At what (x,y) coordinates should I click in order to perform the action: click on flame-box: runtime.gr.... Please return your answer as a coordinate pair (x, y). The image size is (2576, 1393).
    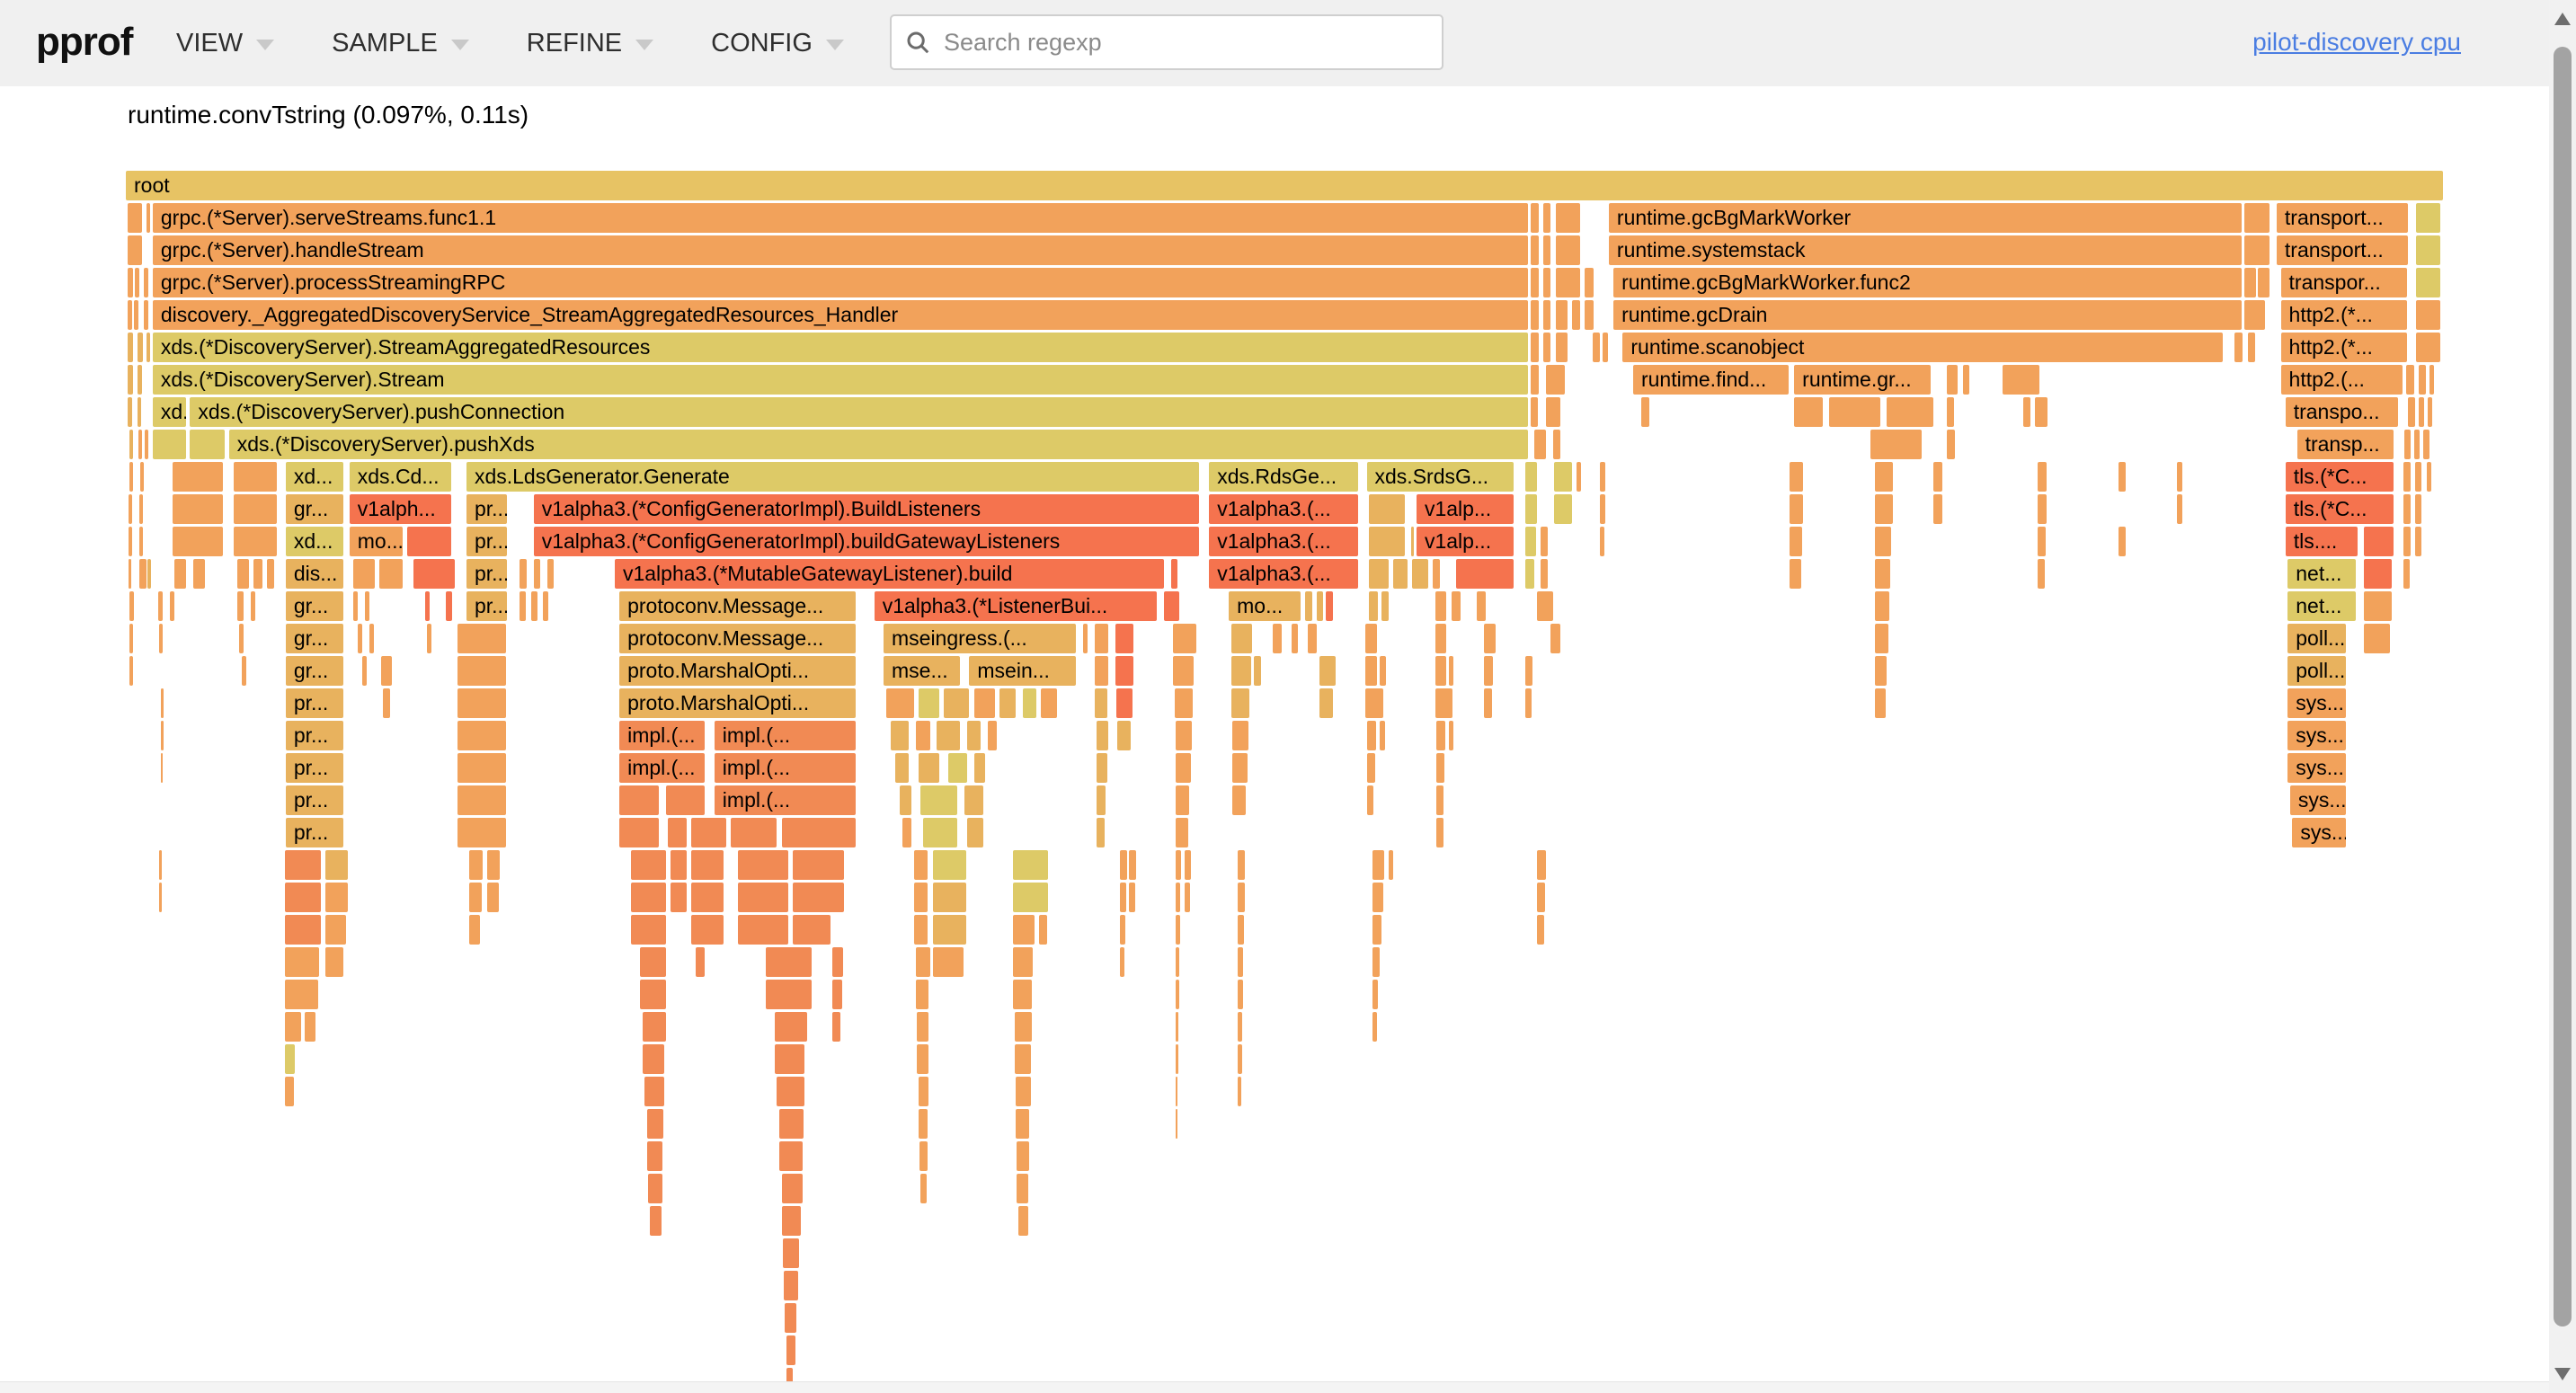
    Looking at the image, I should click on (1863, 380).